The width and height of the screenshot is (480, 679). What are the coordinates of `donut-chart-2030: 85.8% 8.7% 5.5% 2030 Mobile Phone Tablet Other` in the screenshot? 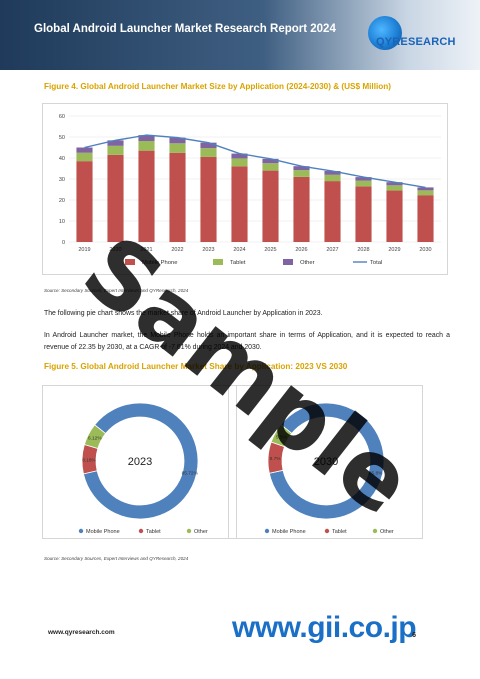 It's located at (329, 468).